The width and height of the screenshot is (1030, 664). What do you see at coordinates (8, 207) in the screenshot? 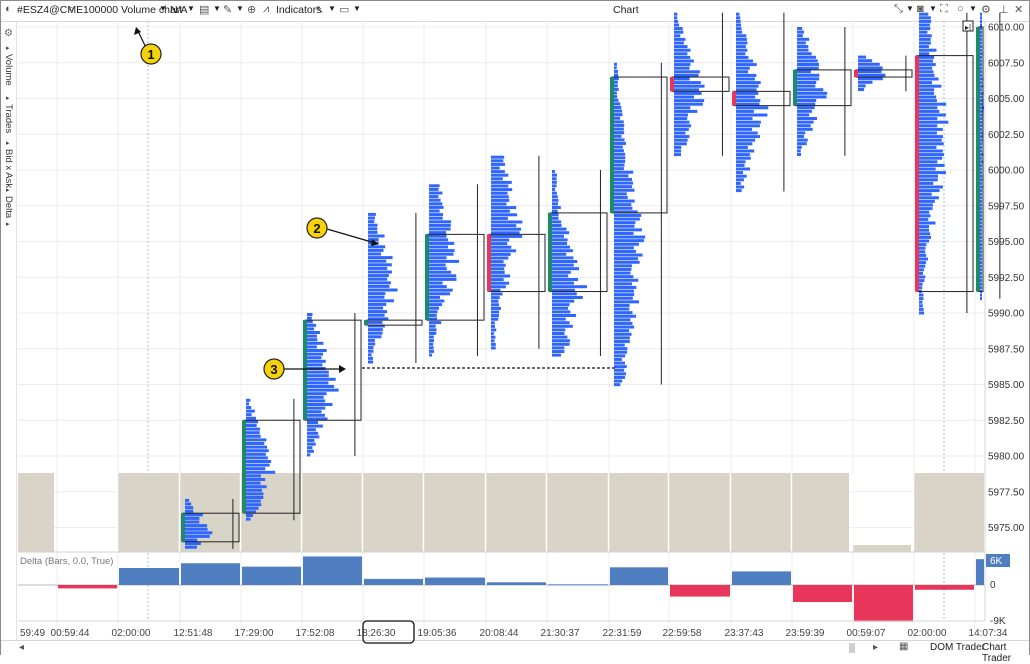
I see `side-item-delta: Delta` at bounding box center [8, 207].